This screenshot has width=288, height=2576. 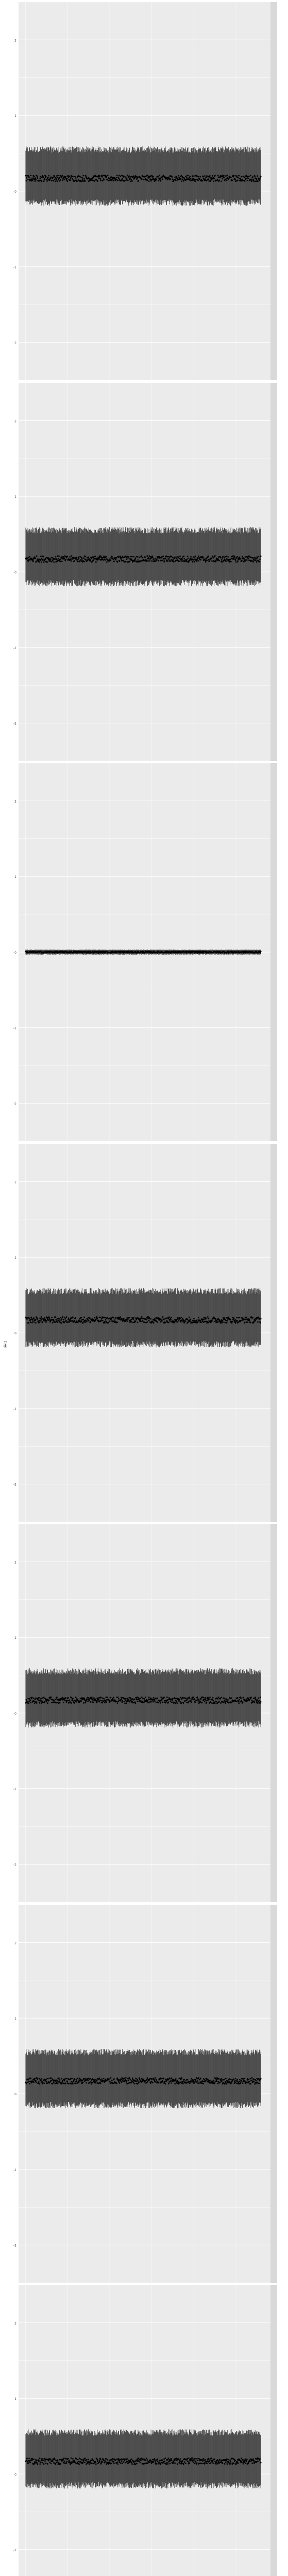 What do you see at coordinates (15, 267) in the screenshot?
I see `y-tick-label: -1` at bounding box center [15, 267].